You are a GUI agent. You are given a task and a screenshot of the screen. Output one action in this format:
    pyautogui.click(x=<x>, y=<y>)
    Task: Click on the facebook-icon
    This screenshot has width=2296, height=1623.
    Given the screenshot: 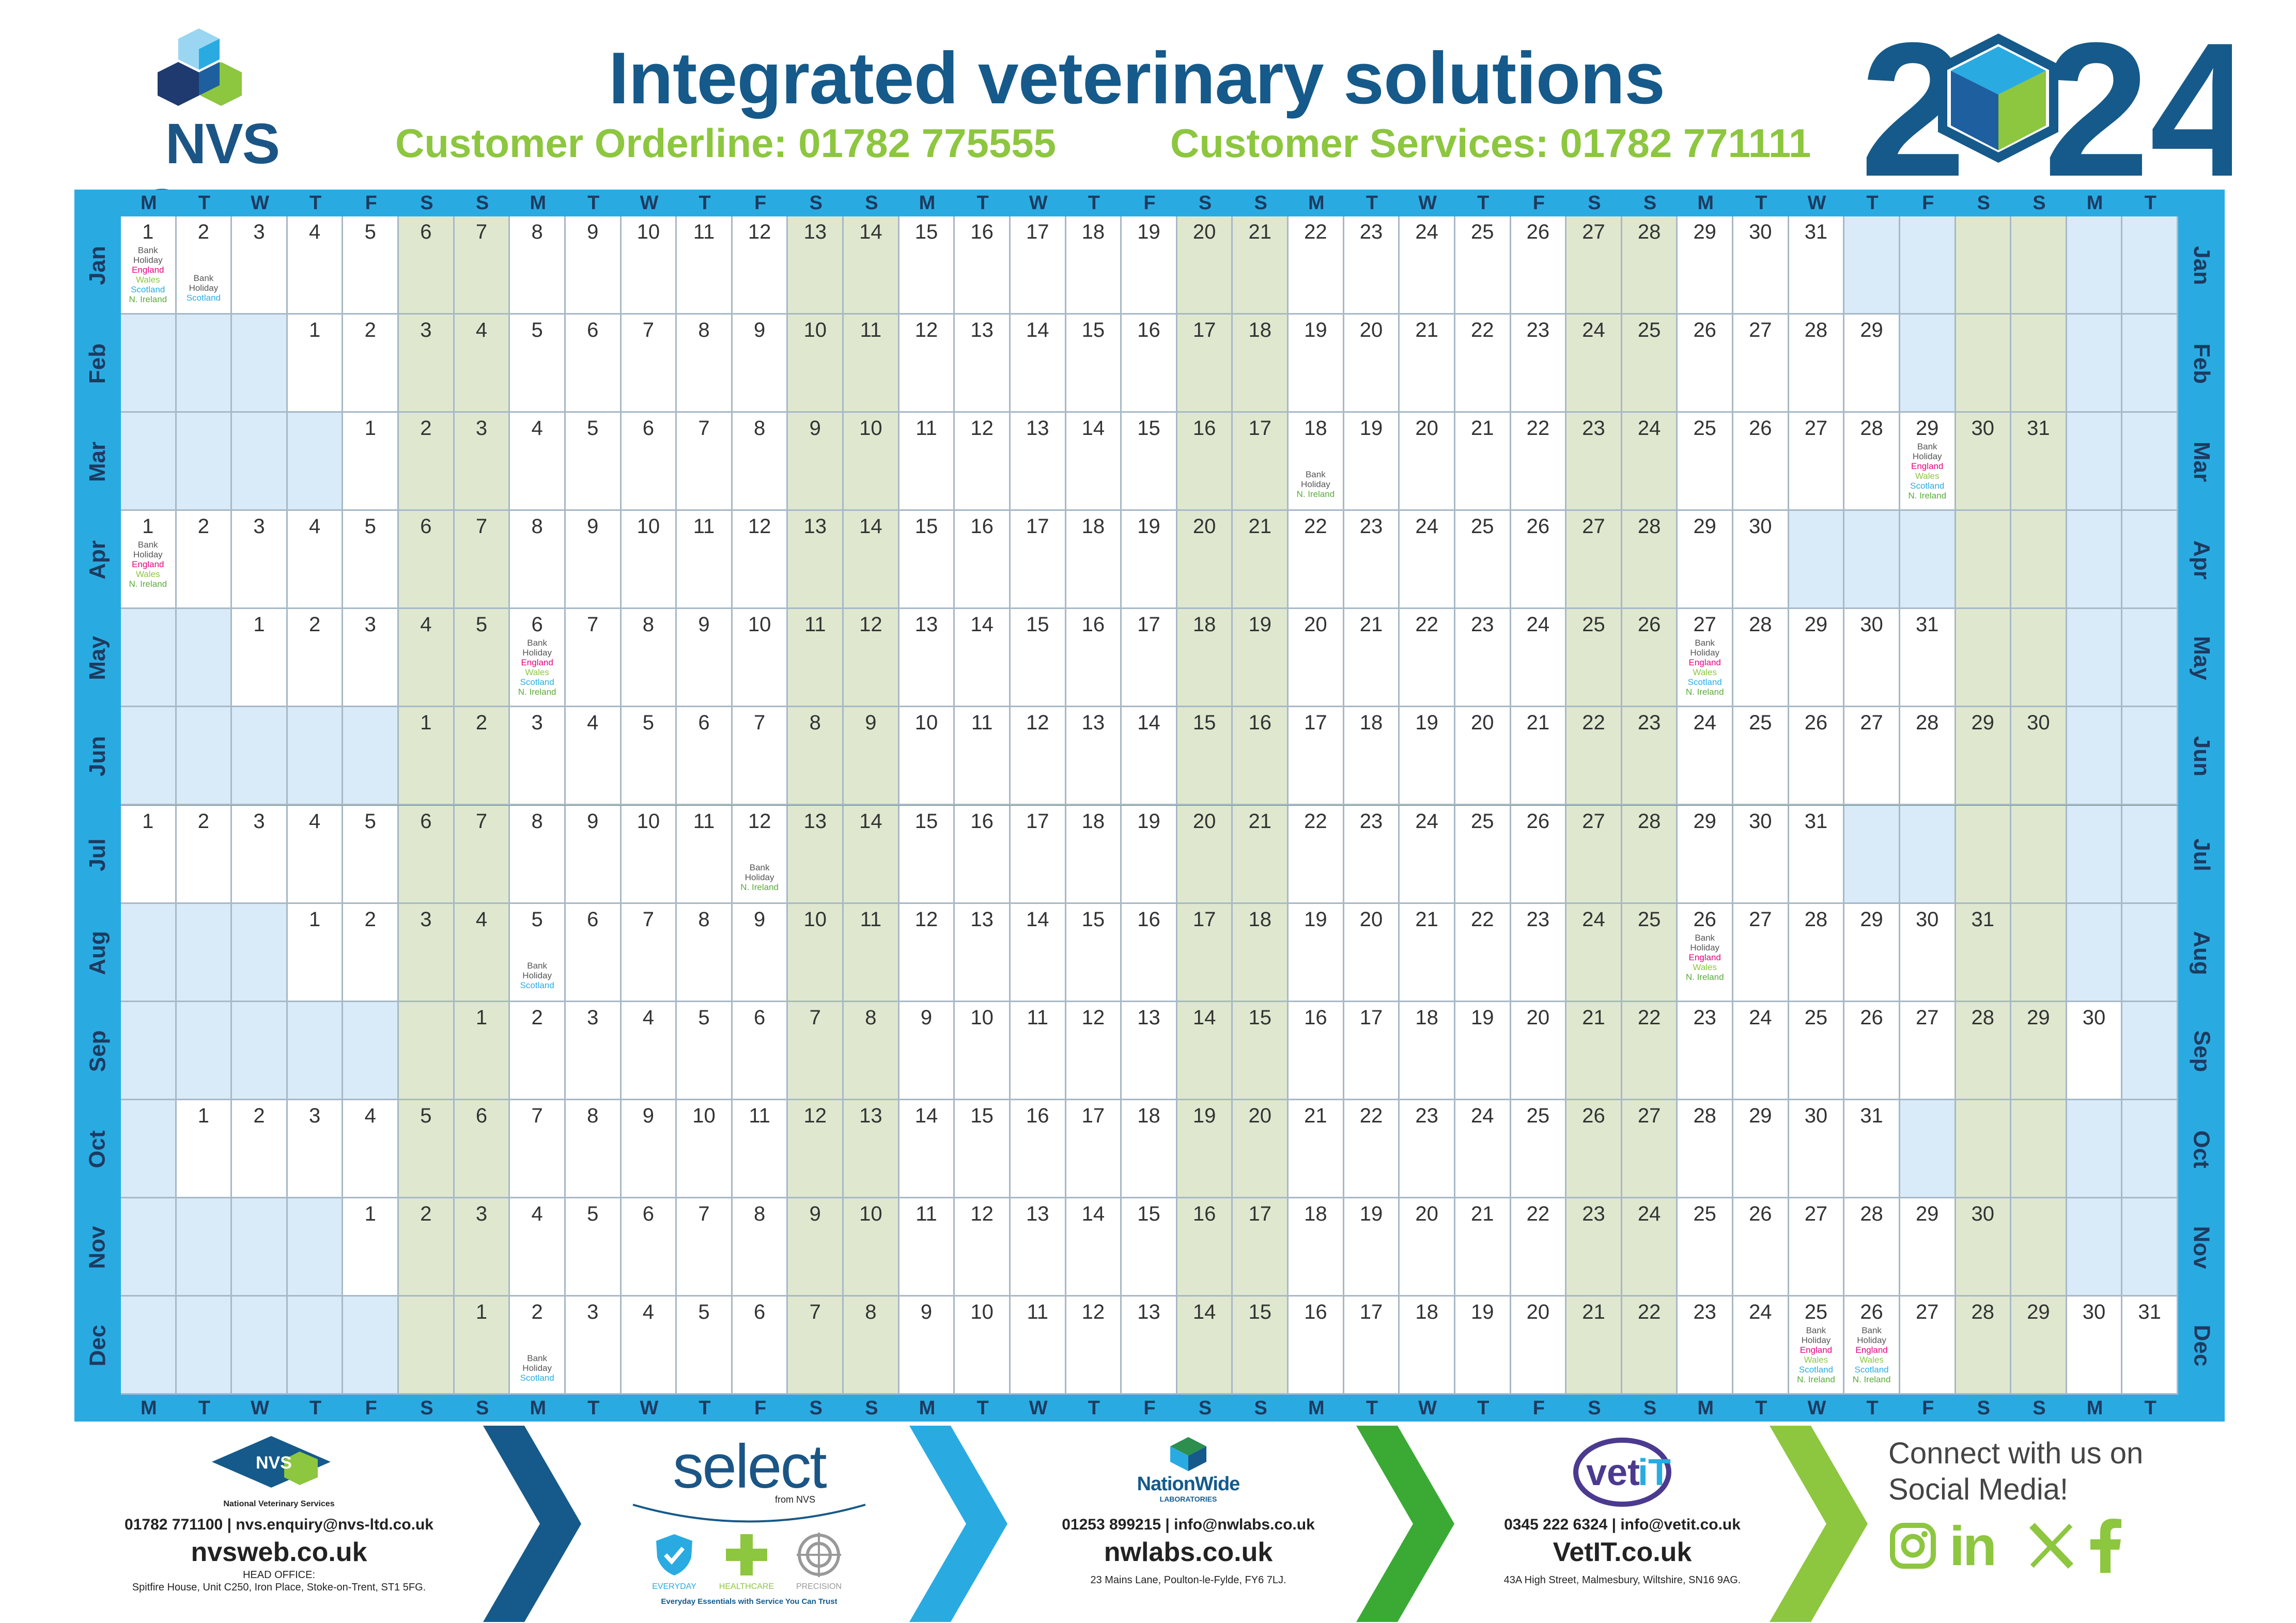 What is the action you would take?
    pyautogui.click(x=2105, y=1546)
    